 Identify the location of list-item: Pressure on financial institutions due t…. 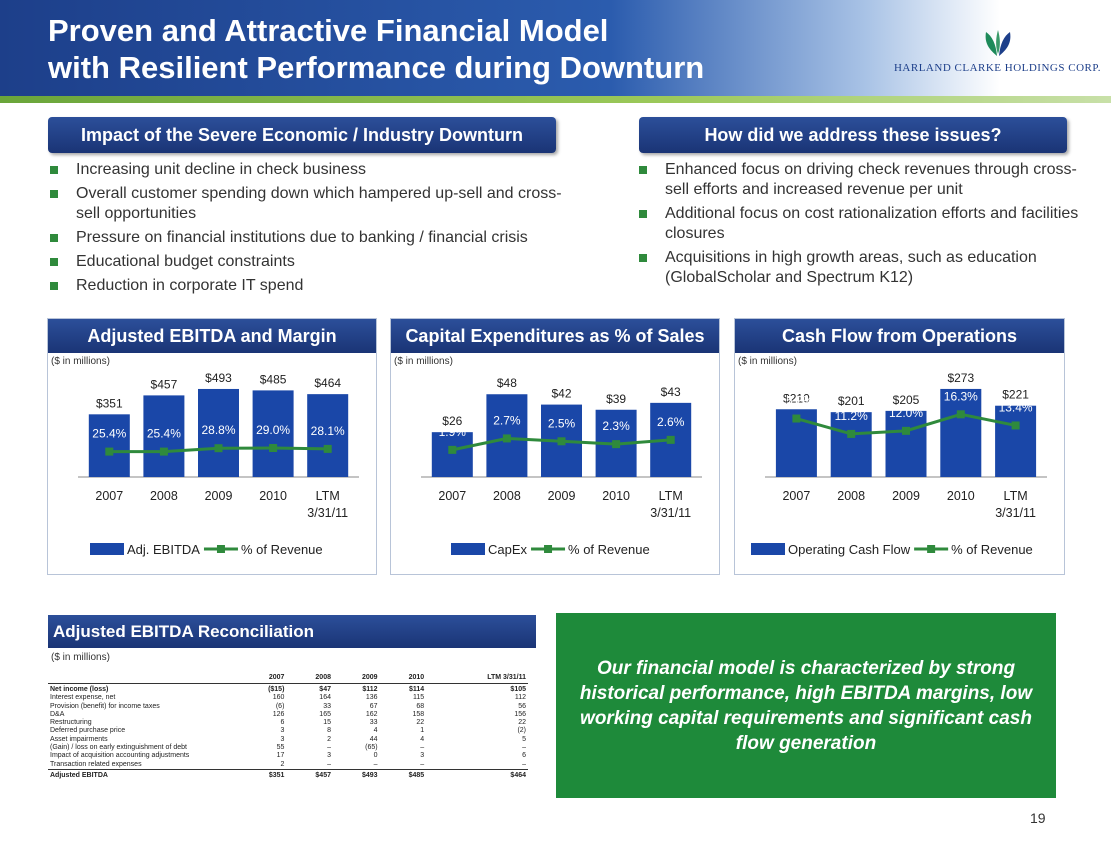
(312, 238).